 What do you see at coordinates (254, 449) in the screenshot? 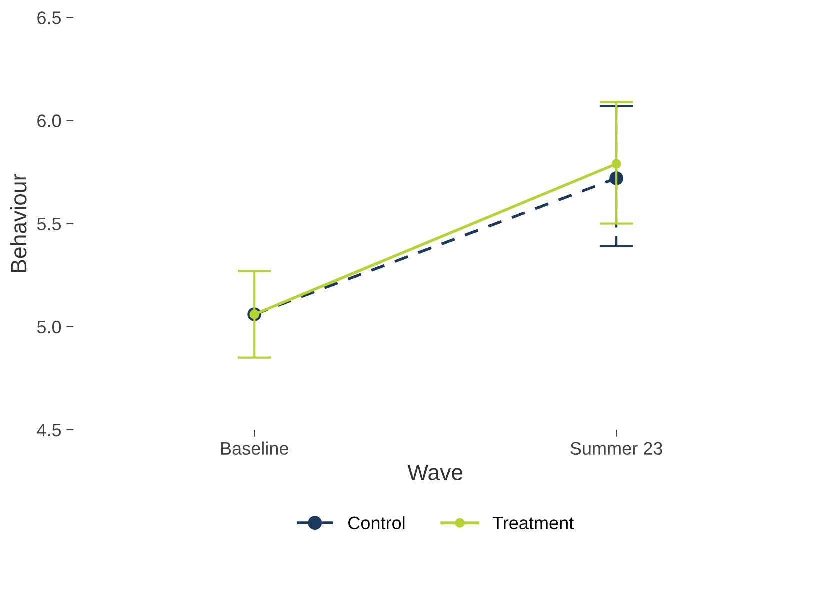
I see `x-tick-label: Baseline` at bounding box center [254, 449].